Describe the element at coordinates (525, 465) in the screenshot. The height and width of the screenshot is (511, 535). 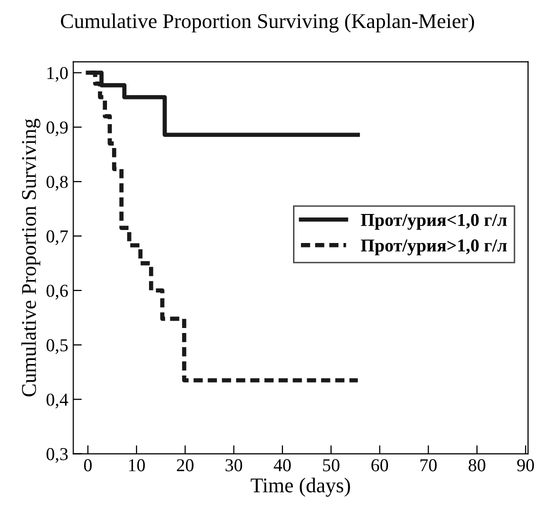
I see `x-tick-label: 90` at that location.